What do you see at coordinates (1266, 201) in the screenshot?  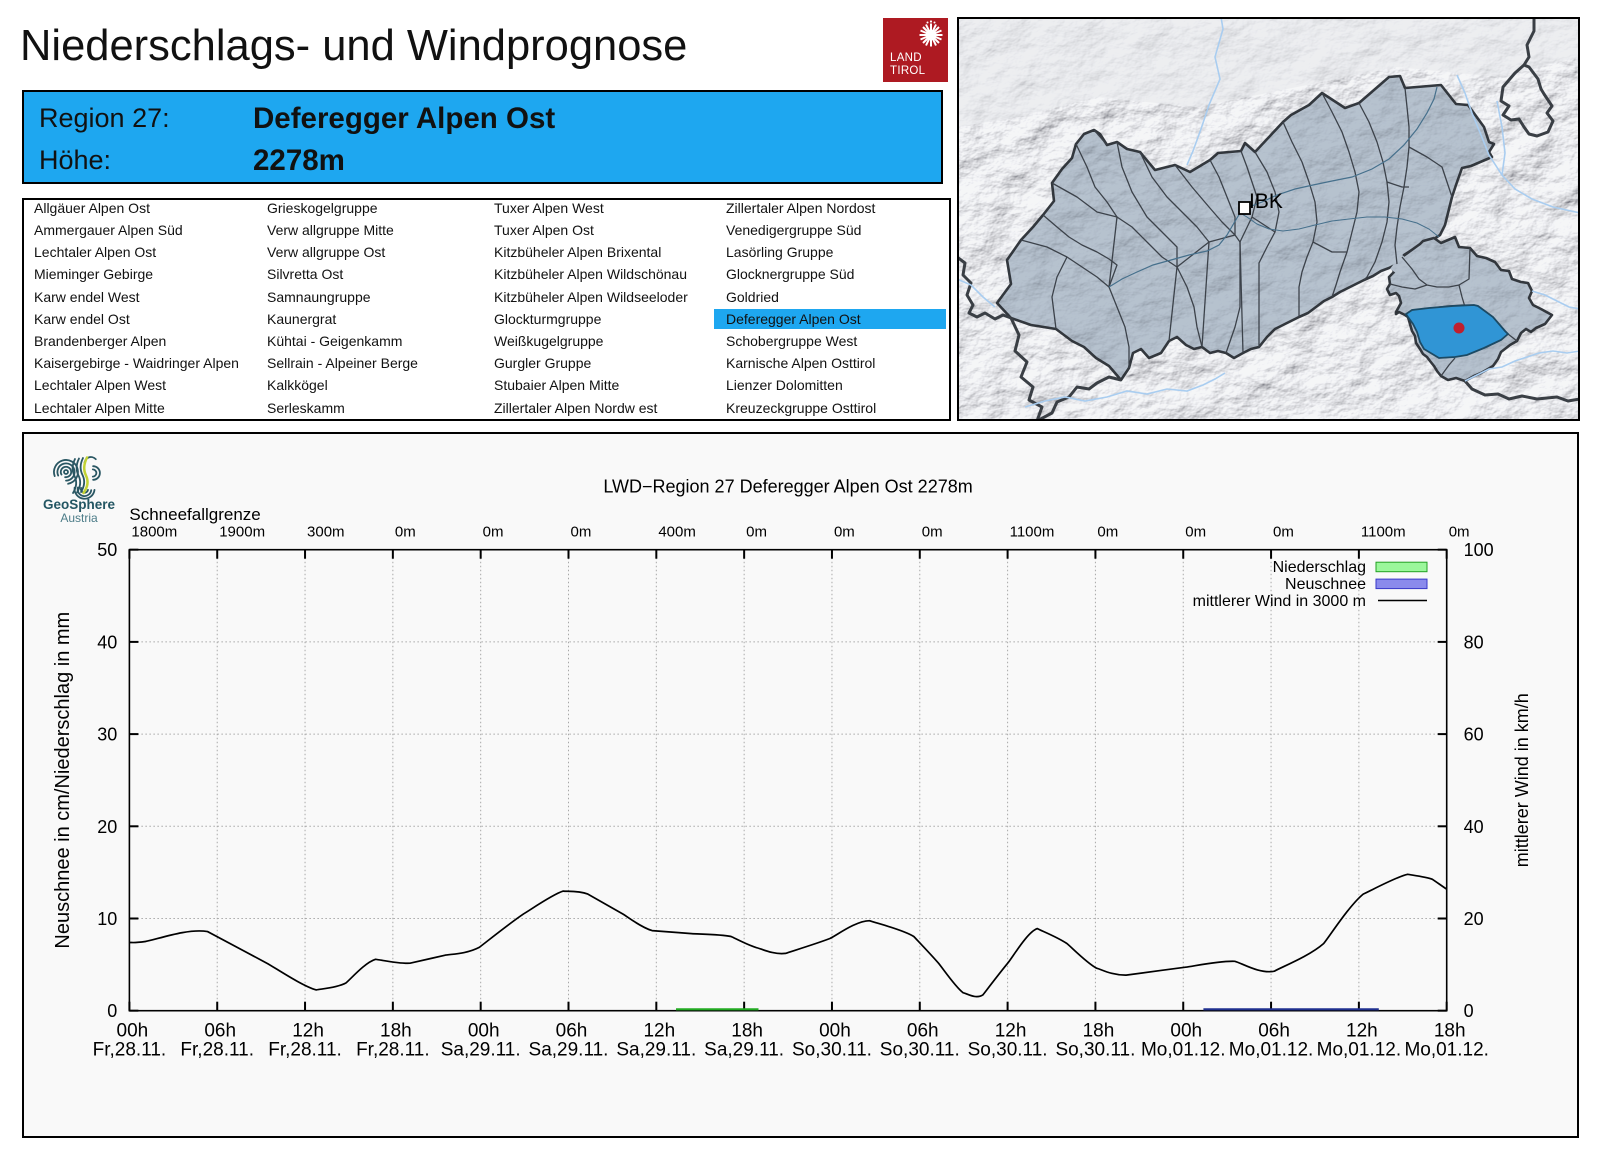 I see `svg-text: IBK` at bounding box center [1266, 201].